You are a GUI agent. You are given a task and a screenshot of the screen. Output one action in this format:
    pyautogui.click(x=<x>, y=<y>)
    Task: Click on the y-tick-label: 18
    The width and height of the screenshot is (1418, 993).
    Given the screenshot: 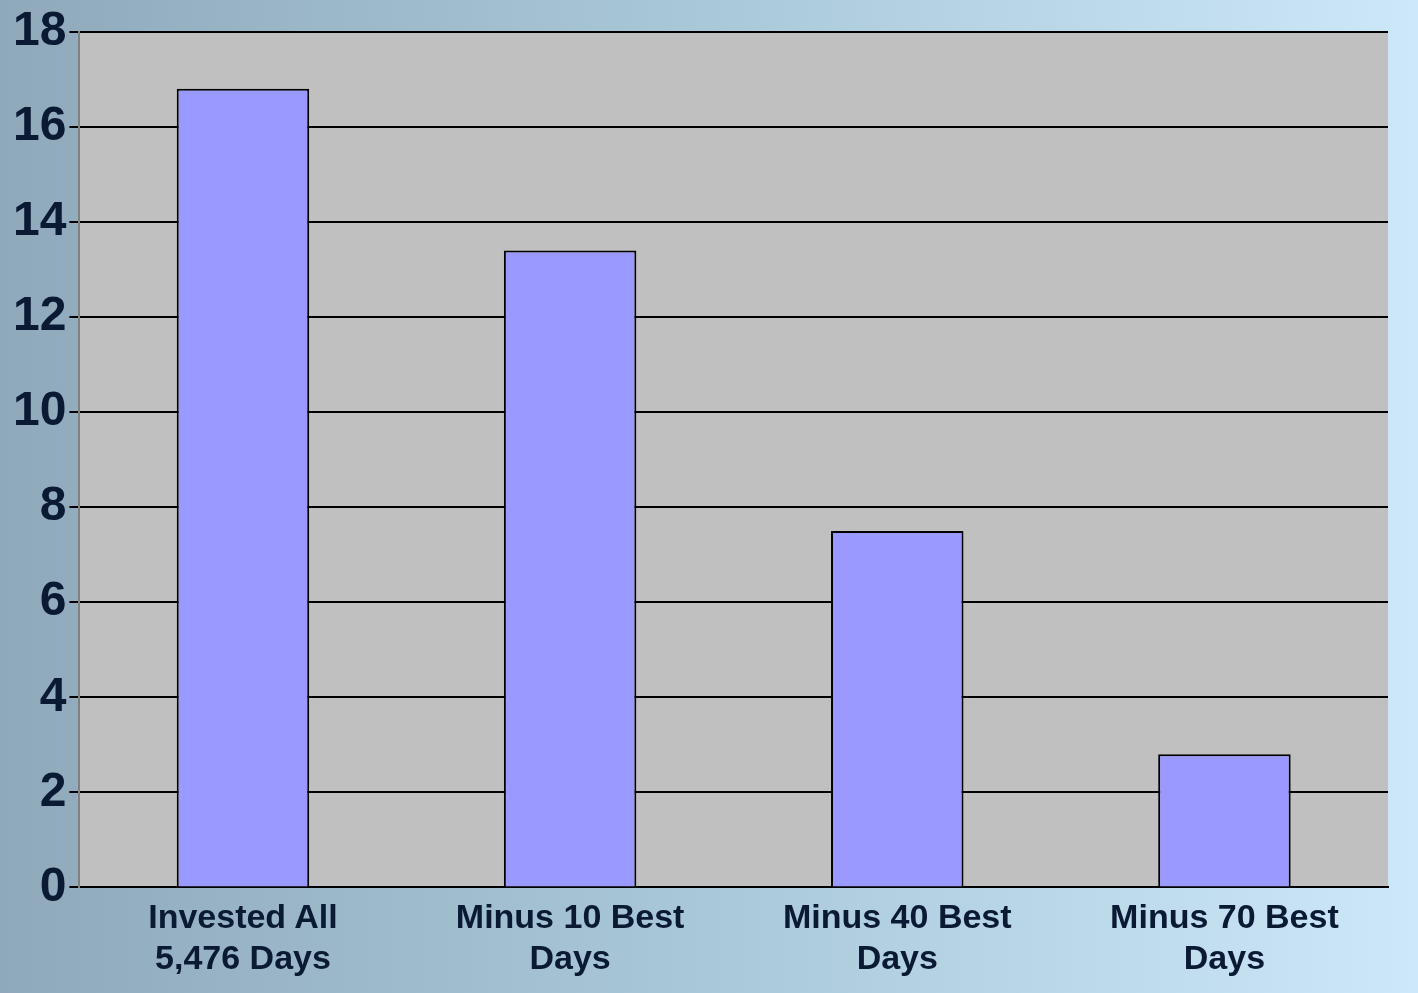 What is the action you would take?
    pyautogui.click(x=40, y=29)
    